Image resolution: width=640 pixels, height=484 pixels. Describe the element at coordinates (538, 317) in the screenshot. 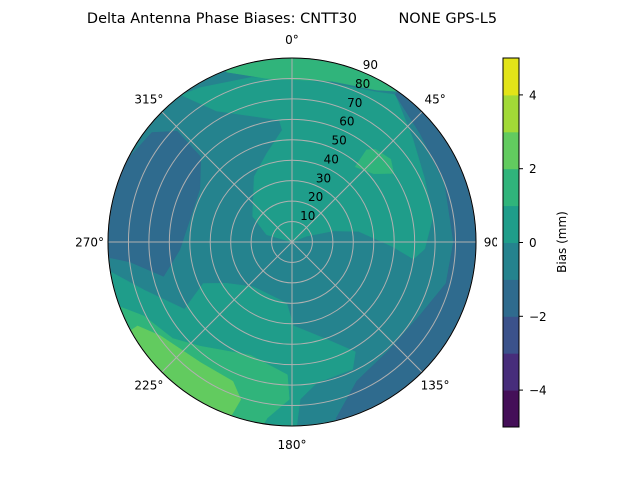

I see `colorbar-tick-label: −2` at that location.